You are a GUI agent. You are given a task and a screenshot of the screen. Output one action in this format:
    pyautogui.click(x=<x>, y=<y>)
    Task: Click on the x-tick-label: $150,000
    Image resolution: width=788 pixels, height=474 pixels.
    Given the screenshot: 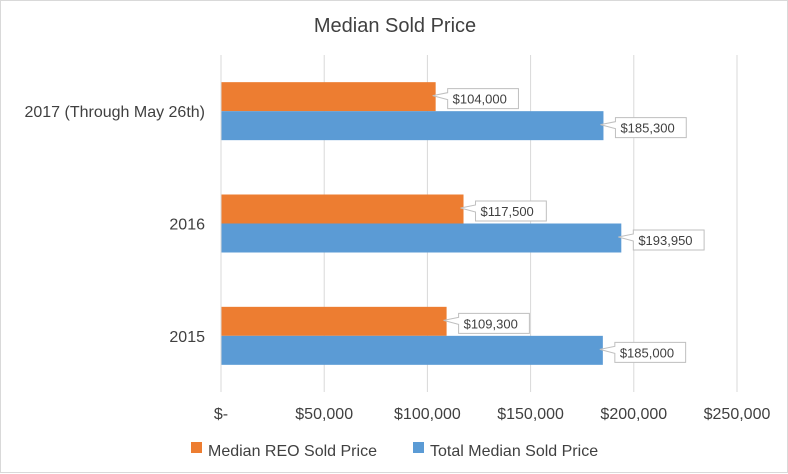 What is the action you would take?
    pyautogui.click(x=530, y=414)
    